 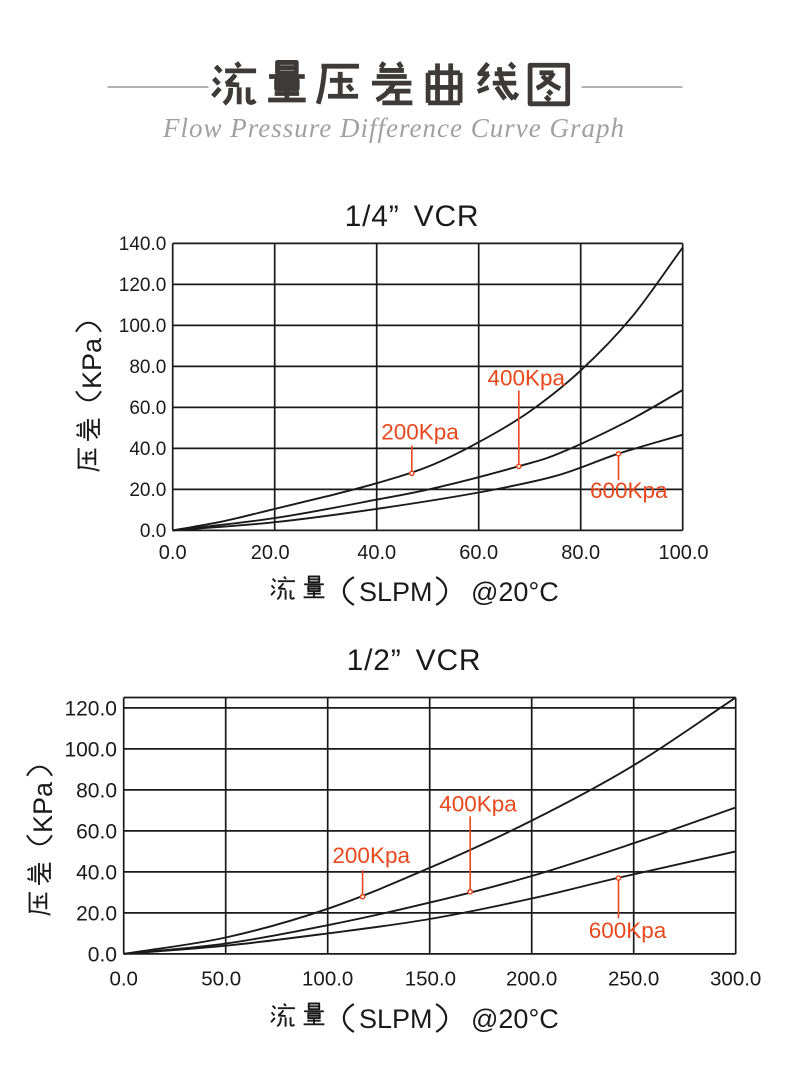 What do you see at coordinates (531, 978) in the screenshot?
I see `svg-text: 200.0` at bounding box center [531, 978].